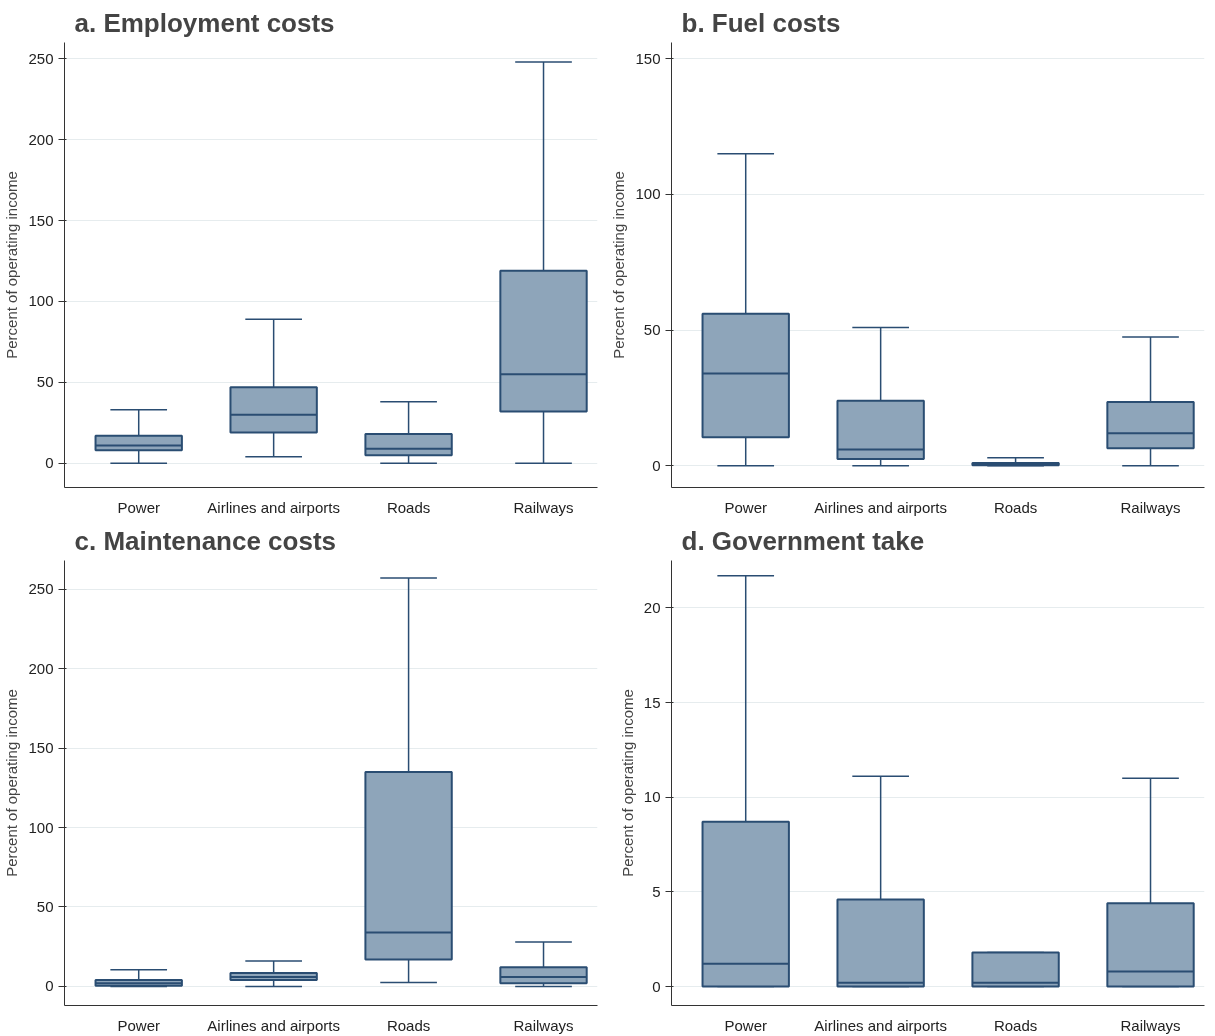  What do you see at coordinates (761, 22) in the screenshot?
I see `chart-title: b. Fuel costs` at bounding box center [761, 22].